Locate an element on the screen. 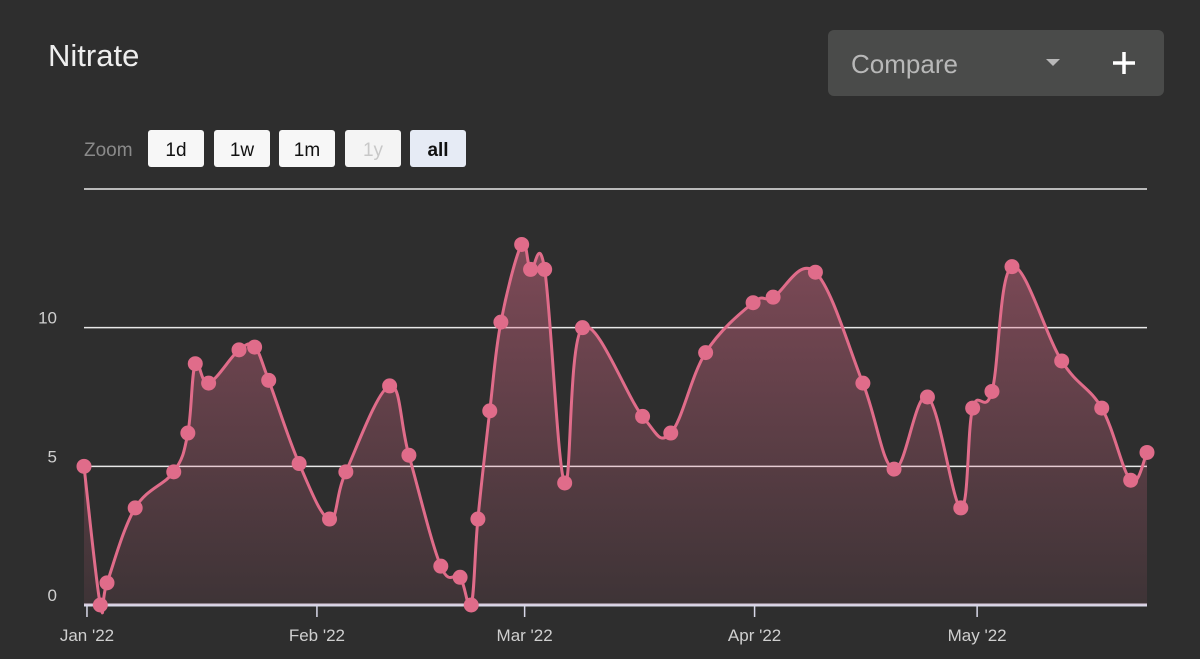  zoom-button-label: 1d is located at coordinates (175, 150).